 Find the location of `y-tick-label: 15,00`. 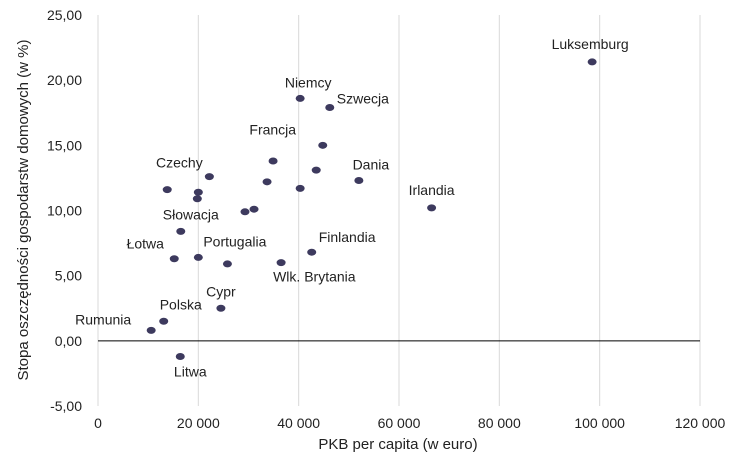

y-tick-label: 15,00 is located at coordinates (64, 145).